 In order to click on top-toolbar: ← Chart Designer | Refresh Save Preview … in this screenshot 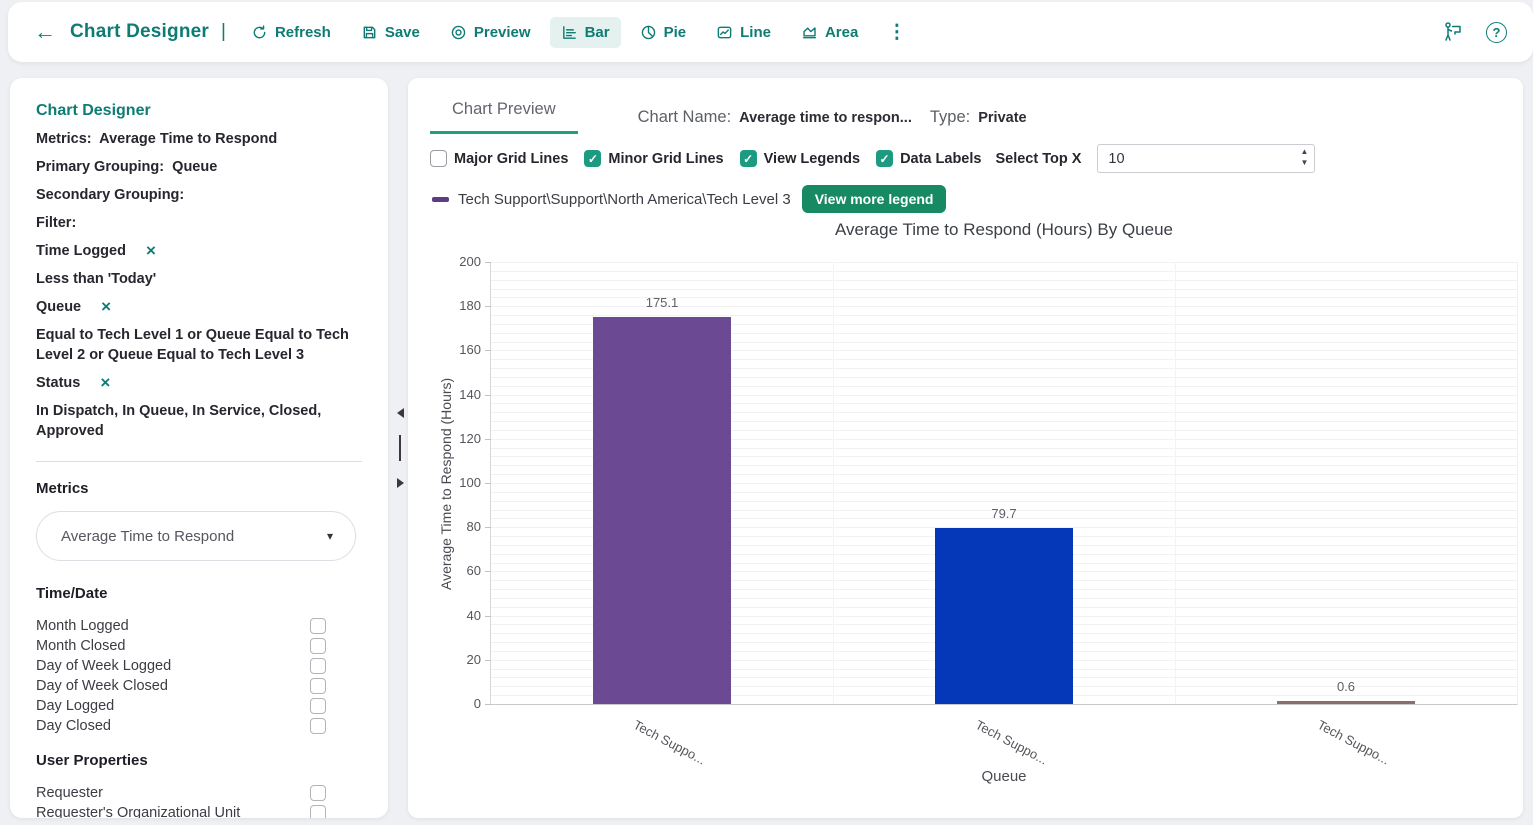, I will do `click(770, 32)`.